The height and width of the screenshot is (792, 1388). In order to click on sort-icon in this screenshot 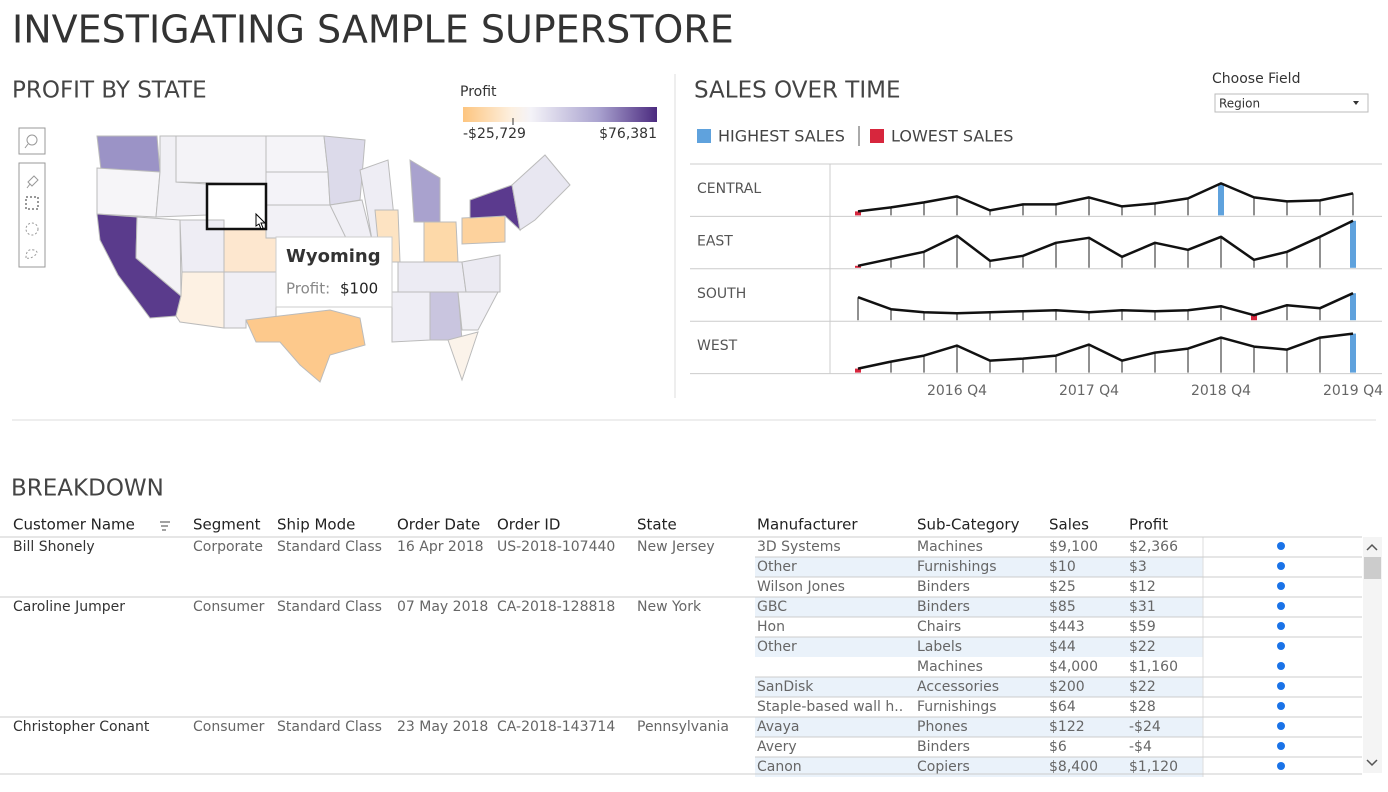, I will do `click(165, 526)`.